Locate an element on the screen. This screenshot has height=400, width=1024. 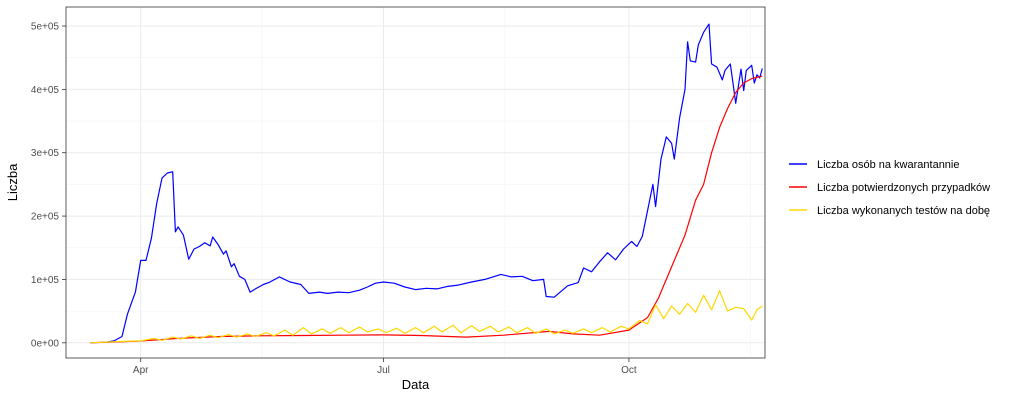
legend-label-3: Liczba wykonanych testów na dobę is located at coordinates (903, 211).